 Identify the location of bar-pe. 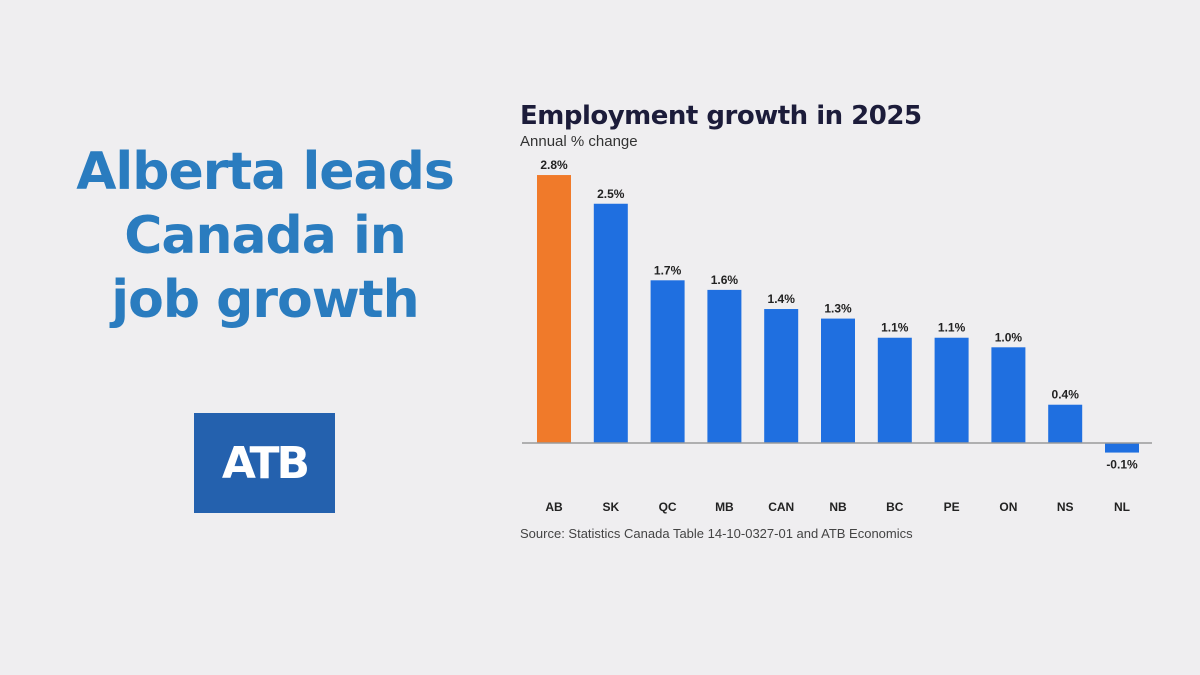
(951, 390).